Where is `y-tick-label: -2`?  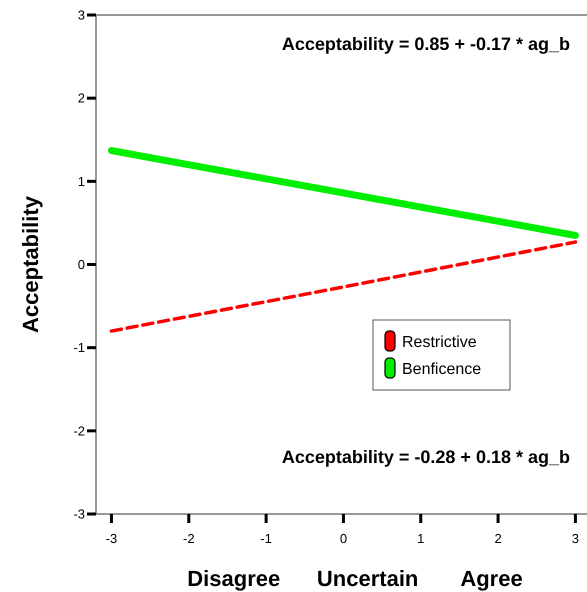 y-tick-label: -2 is located at coordinates (79, 430).